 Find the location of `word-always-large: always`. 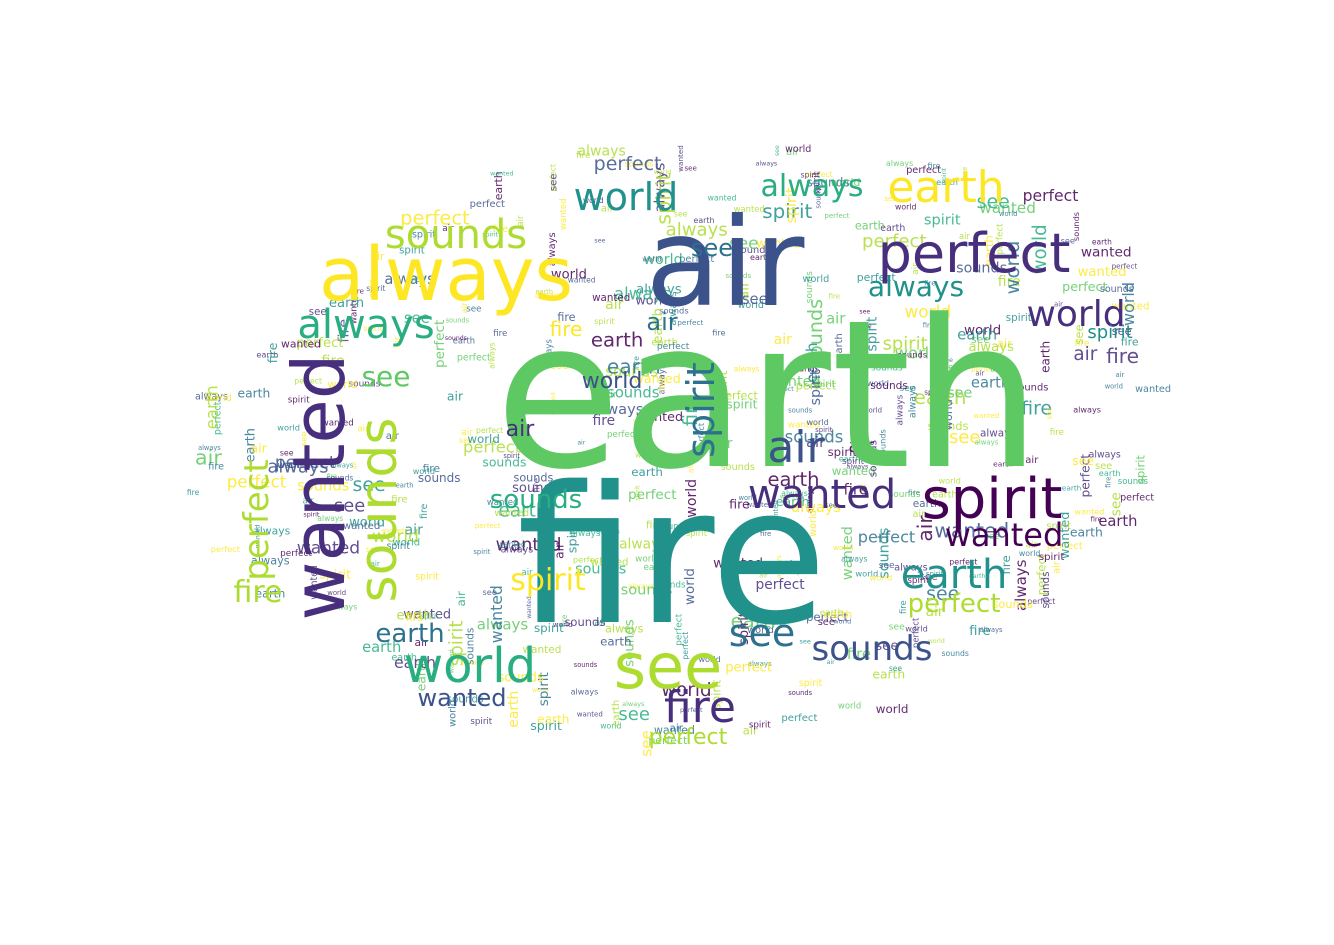

word-always-large: always is located at coordinates (446, 275).